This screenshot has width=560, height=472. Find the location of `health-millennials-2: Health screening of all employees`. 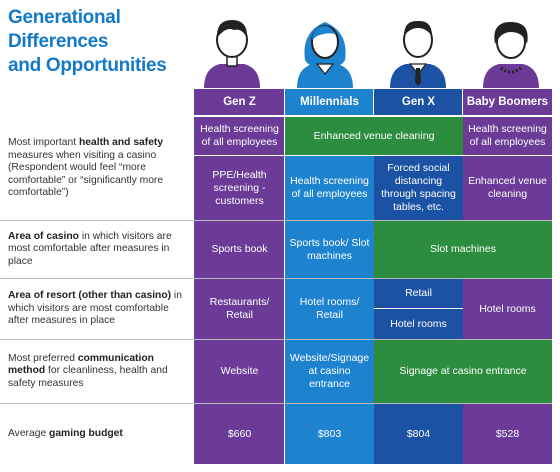

health-millennials-2: Health screening of all employees is located at coordinates (329, 188).